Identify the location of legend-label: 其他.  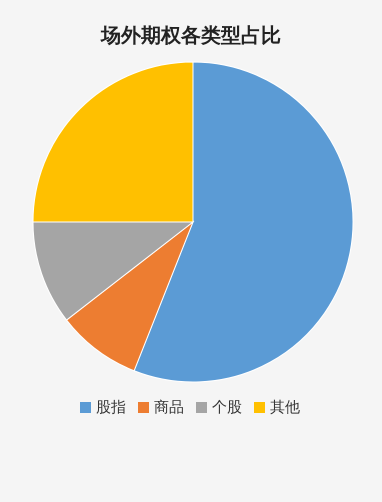
(285, 407).